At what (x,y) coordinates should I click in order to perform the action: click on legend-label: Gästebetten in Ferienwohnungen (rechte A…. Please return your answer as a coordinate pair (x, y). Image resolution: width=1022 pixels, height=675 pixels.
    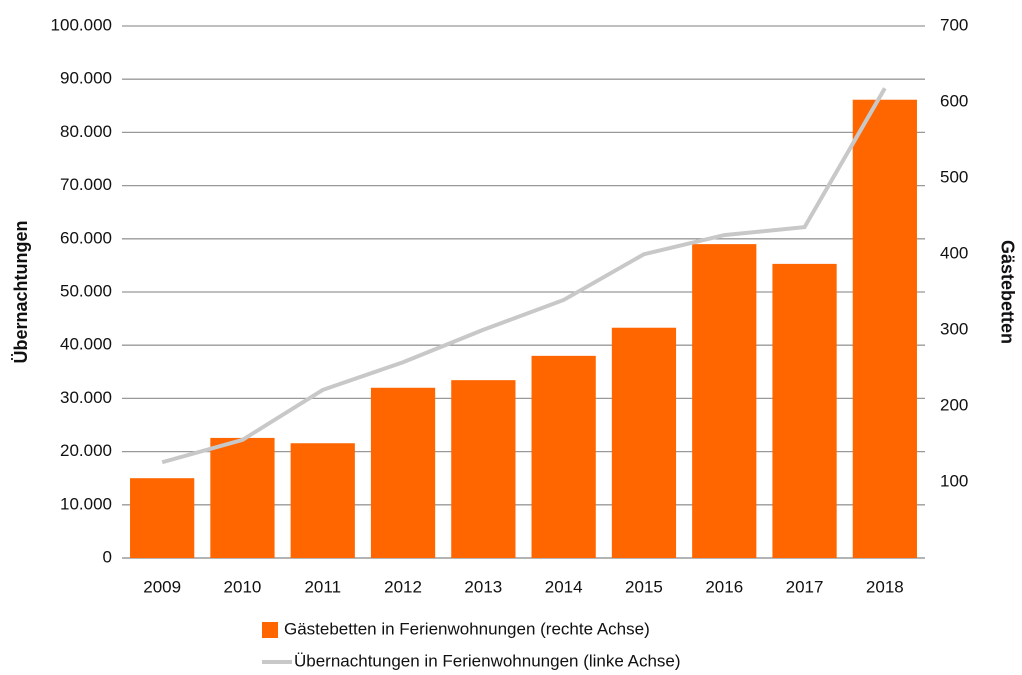
    Looking at the image, I should click on (467, 628).